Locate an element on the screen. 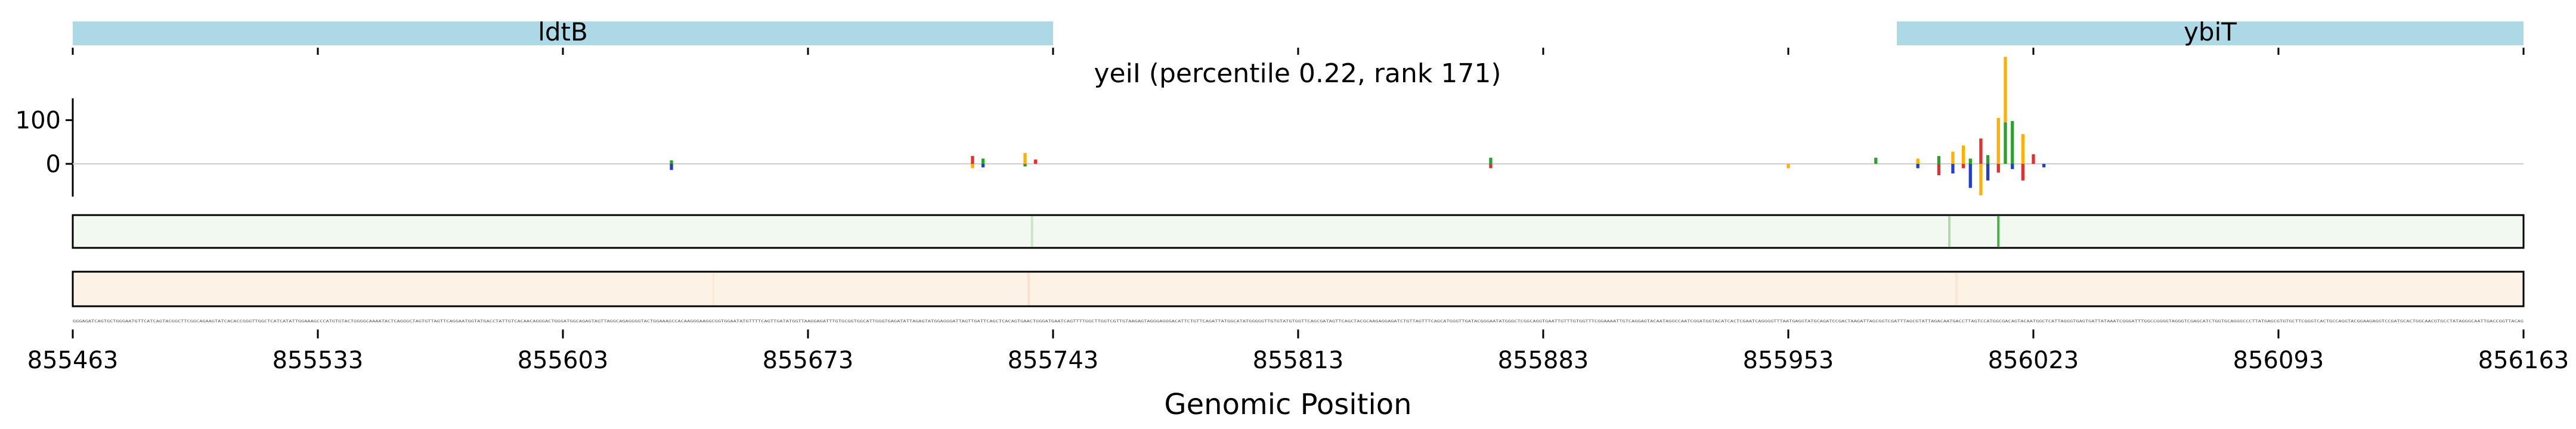 This screenshot has width=2576, height=429. y-tick-label: 0 is located at coordinates (54, 164).